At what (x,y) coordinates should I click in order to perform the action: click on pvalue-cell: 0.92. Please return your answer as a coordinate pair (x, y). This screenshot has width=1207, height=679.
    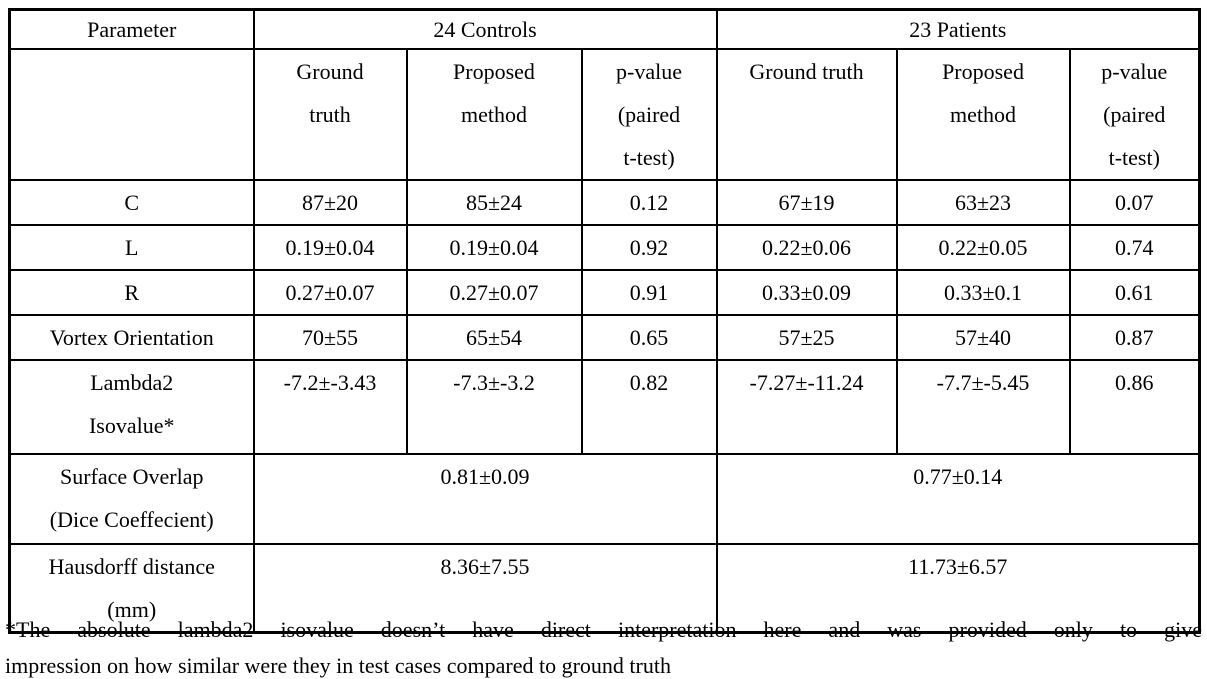
    Looking at the image, I should click on (649, 247).